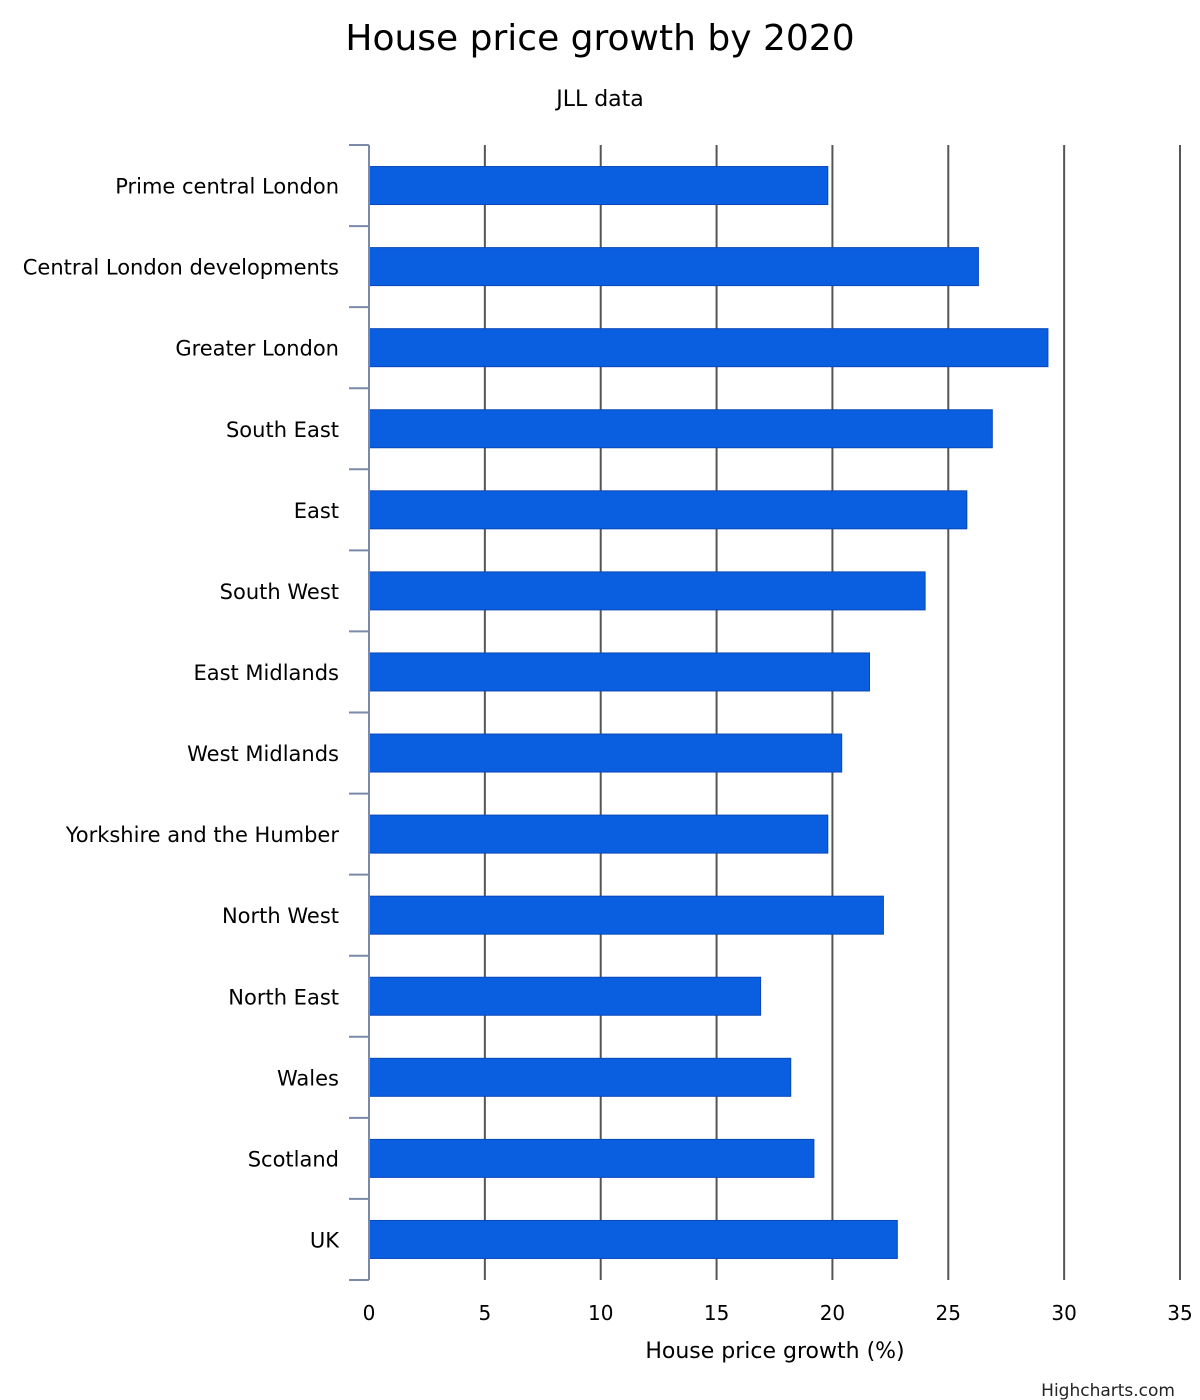 The width and height of the screenshot is (1200, 1400). What do you see at coordinates (369, 1313) in the screenshot?
I see `x-tick-label: 0` at bounding box center [369, 1313].